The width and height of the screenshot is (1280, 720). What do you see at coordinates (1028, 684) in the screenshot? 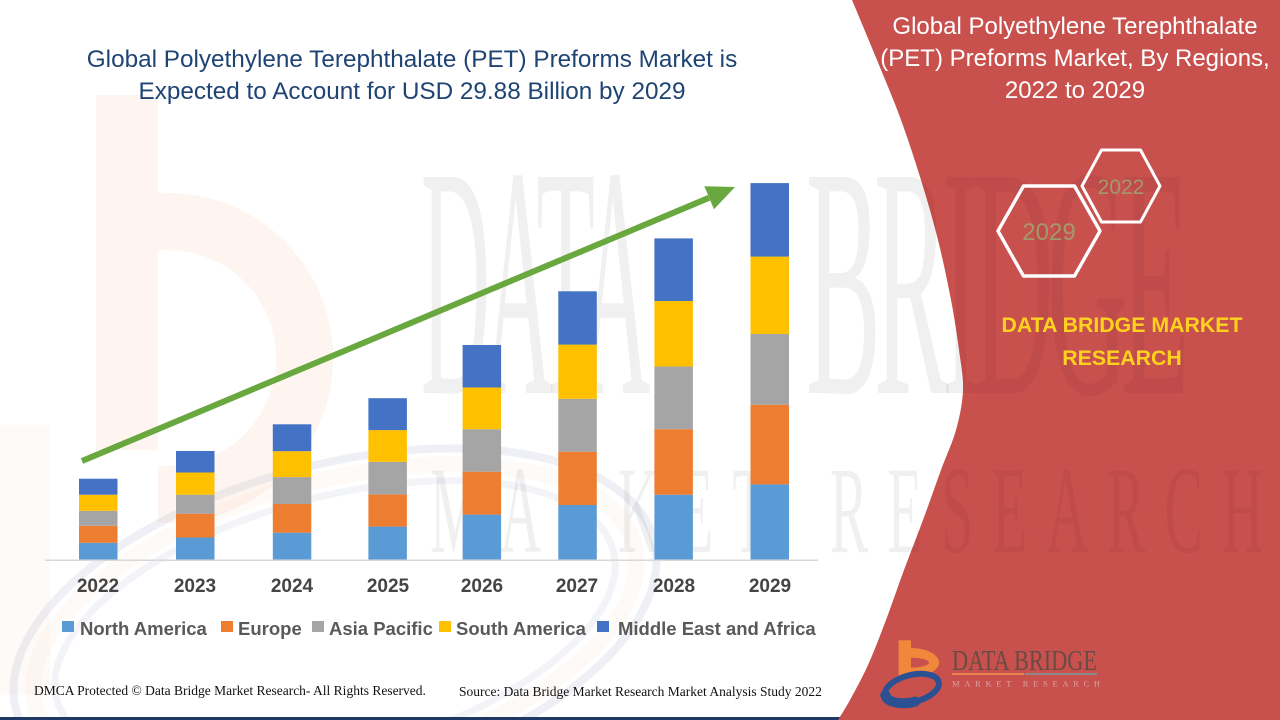
I see `svg-text: MARKET RESEARCH` at bounding box center [1028, 684].